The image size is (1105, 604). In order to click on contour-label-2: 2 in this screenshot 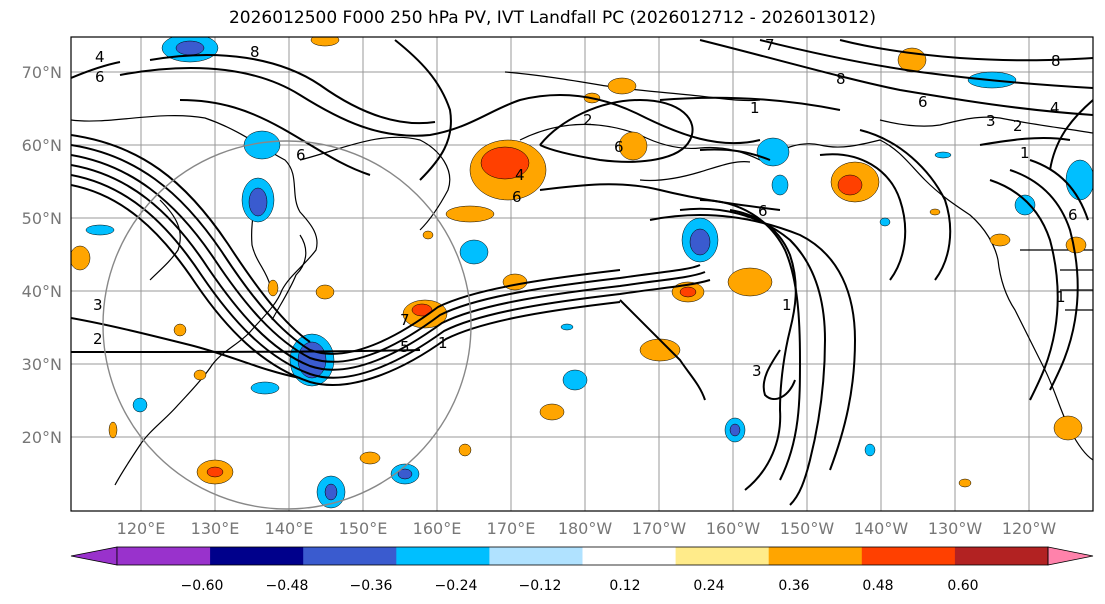, I will do `click(98, 339)`.